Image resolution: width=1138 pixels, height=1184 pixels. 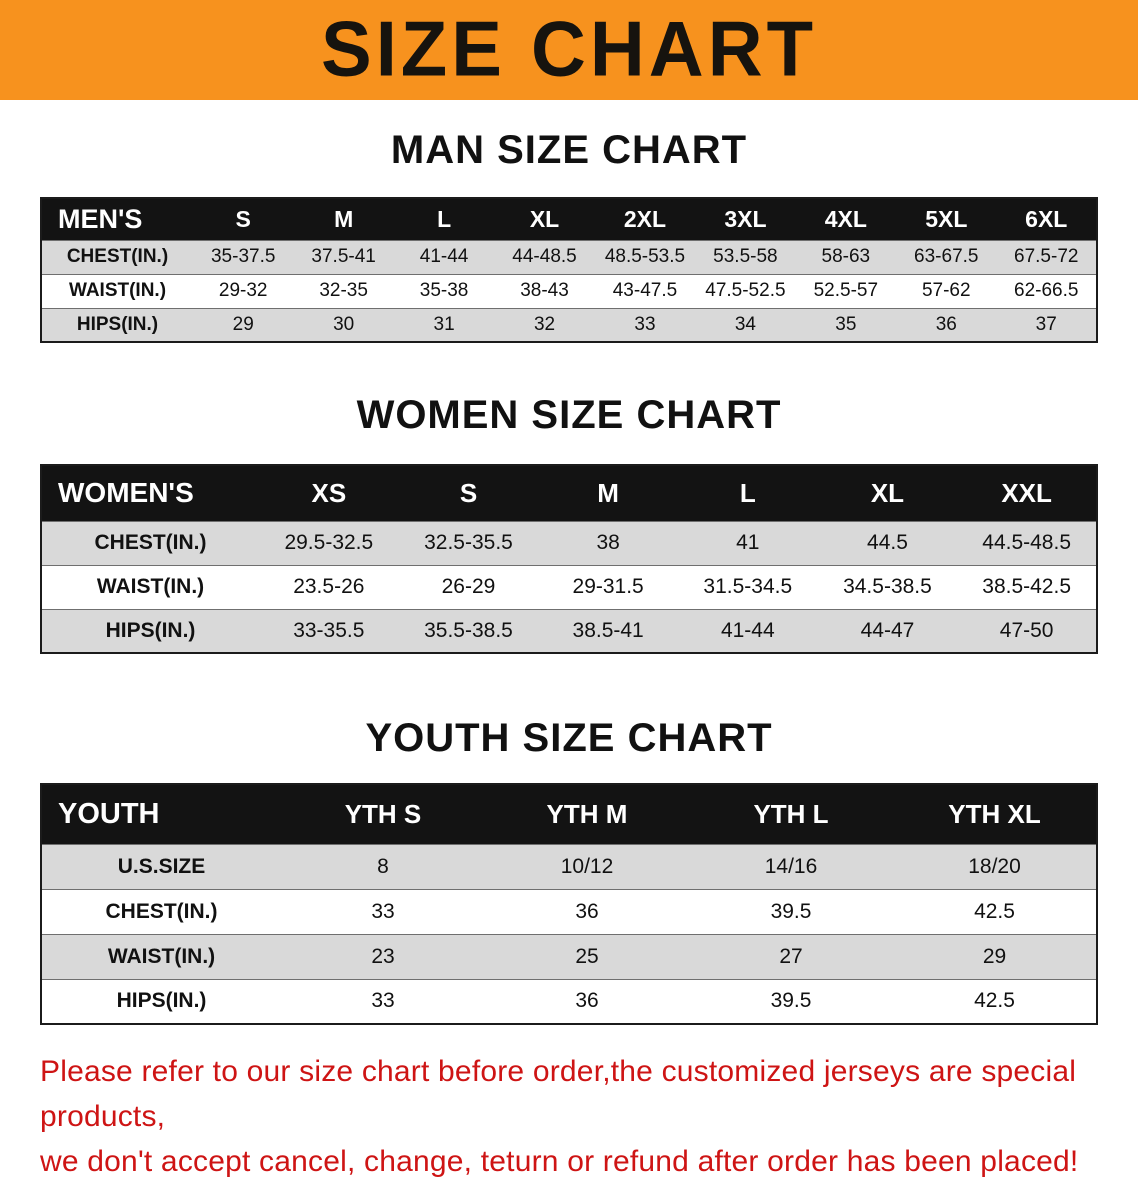 What do you see at coordinates (343, 290) in the screenshot?
I see `size-value-cell: 32-35` at bounding box center [343, 290].